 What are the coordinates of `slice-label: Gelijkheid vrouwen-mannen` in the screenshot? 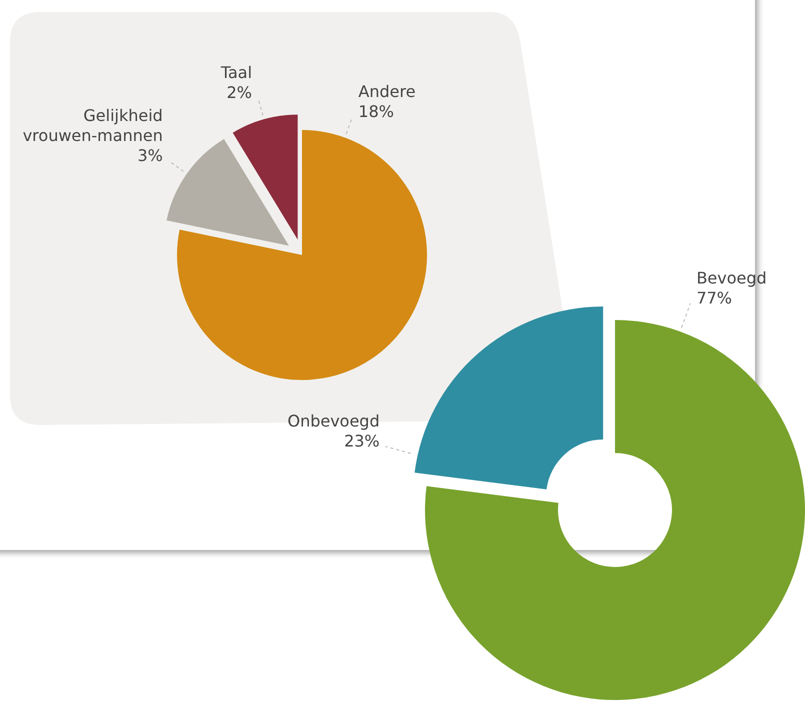 It's located at (92, 125).